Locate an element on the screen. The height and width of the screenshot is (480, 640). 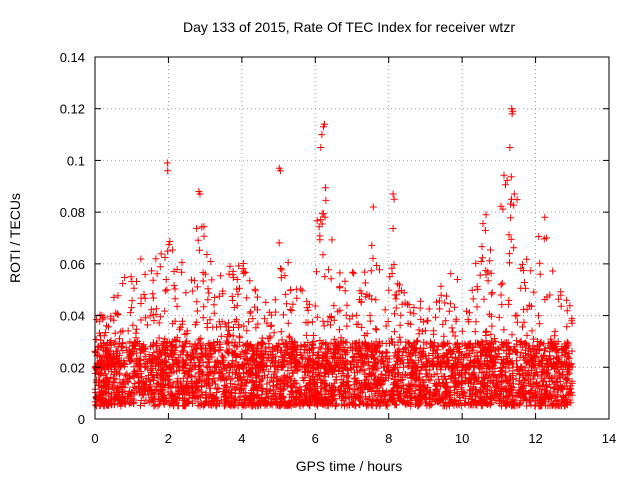
x-tick-label: 2 is located at coordinates (168, 438).